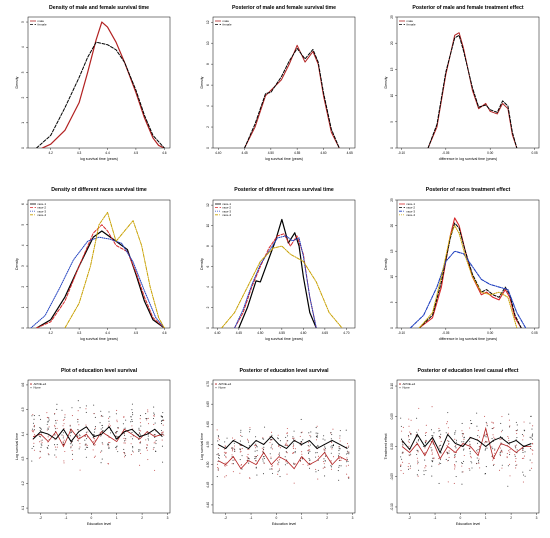 This screenshot has height=538, width=550. What do you see at coordinates (392, 69) in the screenshot?
I see `y-tick-label: 15` at bounding box center [392, 69].